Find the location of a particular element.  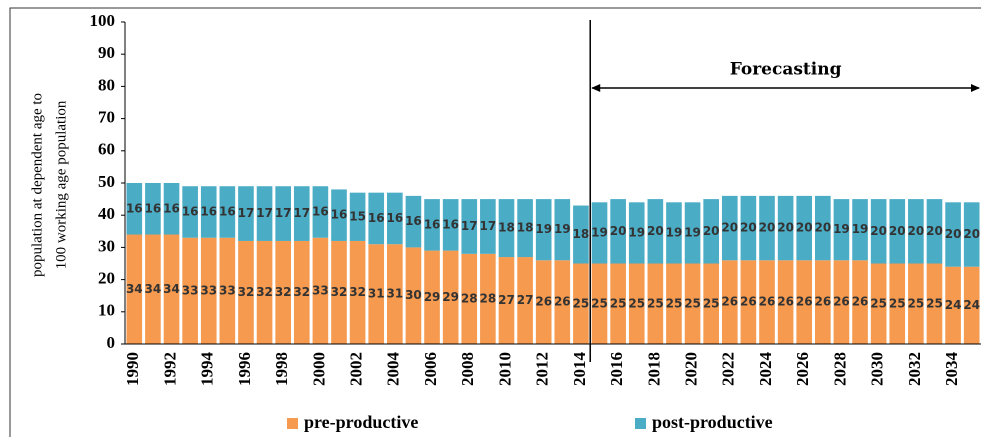

y-axis-label: 100 working age population is located at coordinates (61, 184).